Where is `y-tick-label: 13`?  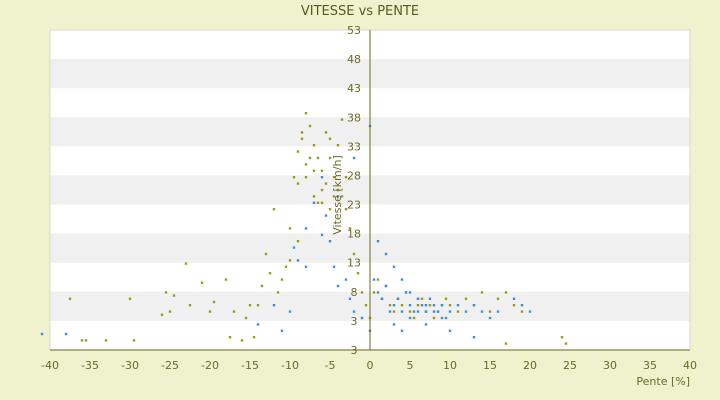 y-tick-label: 13 is located at coordinates (354, 263).